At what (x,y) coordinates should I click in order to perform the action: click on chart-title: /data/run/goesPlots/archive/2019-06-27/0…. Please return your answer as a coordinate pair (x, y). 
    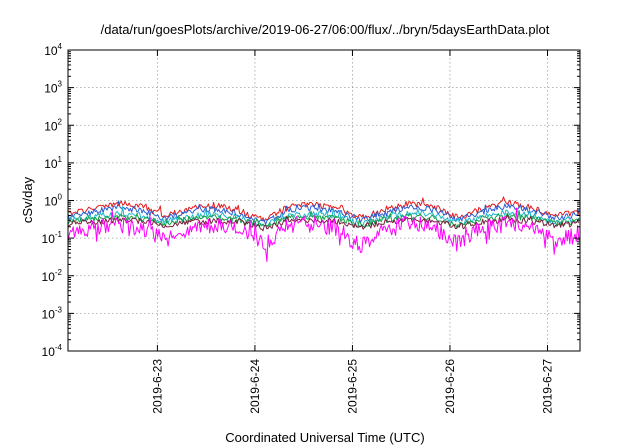
    Looking at the image, I should click on (325, 29).